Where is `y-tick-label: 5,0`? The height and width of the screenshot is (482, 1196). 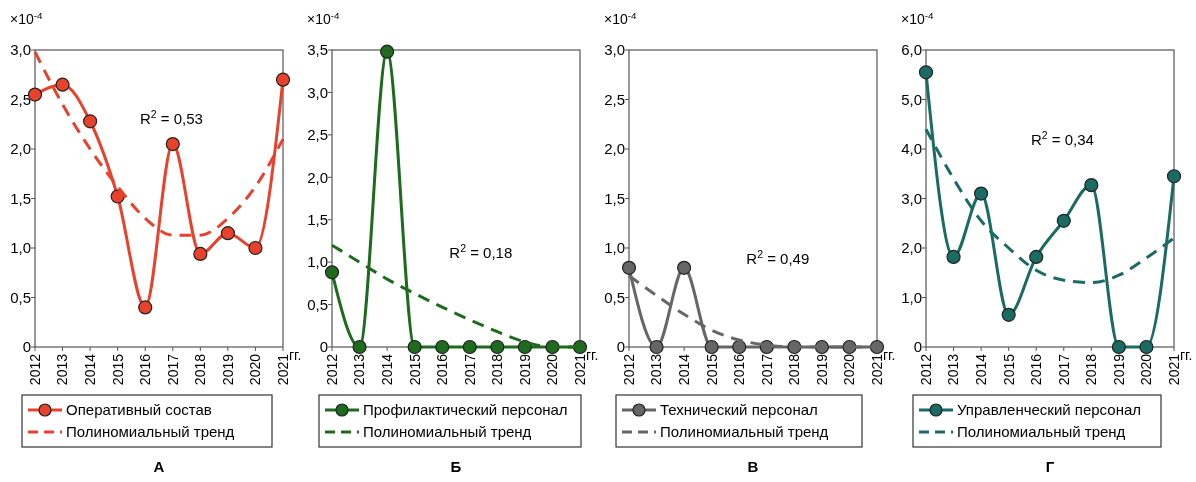 y-tick-label: 5,0 is located at coordinates (911, 99).